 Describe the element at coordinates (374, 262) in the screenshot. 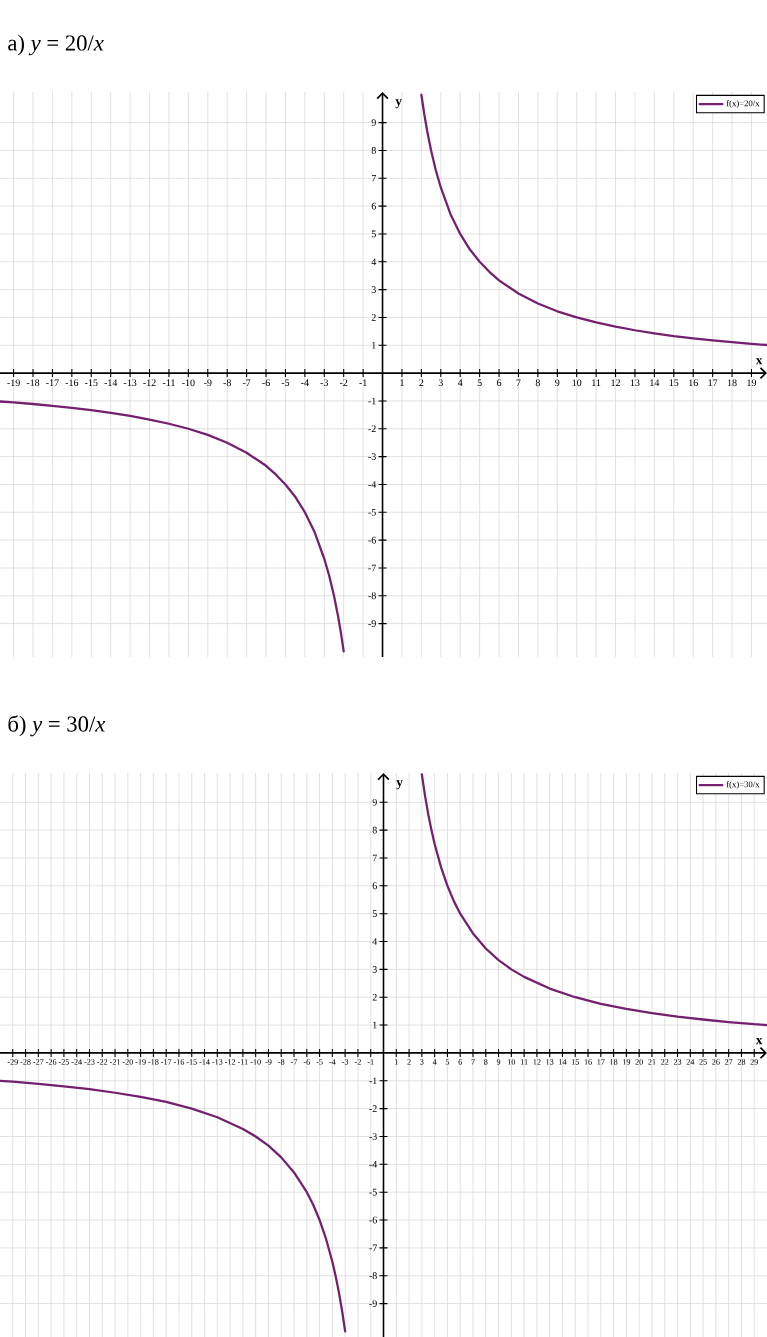

I see `y-tick-label: 4` at that location.